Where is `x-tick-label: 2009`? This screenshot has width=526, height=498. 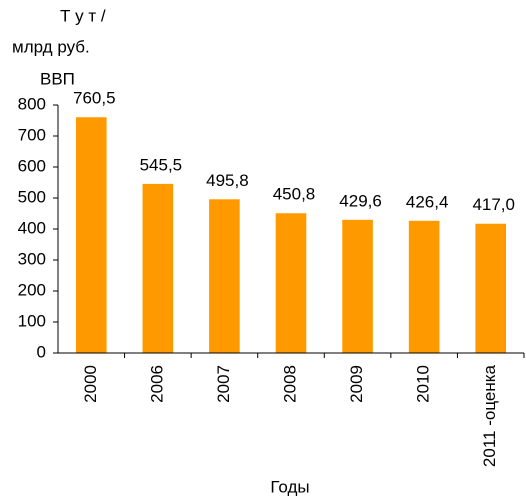 x-tick-label: 2009 is located at coordinates (356, 384).